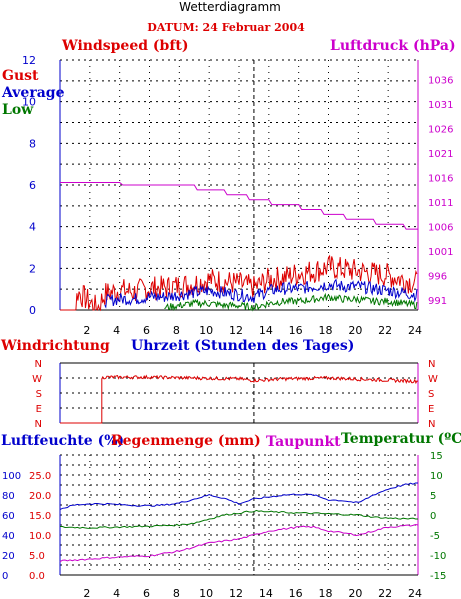 This screenshot has height=599, width=461. Describe the element at coordinates (242, 346) in the screenshot. I see `uhrzeit-axis-title: Uhrzeit (Stunden des Tages)` at that location.